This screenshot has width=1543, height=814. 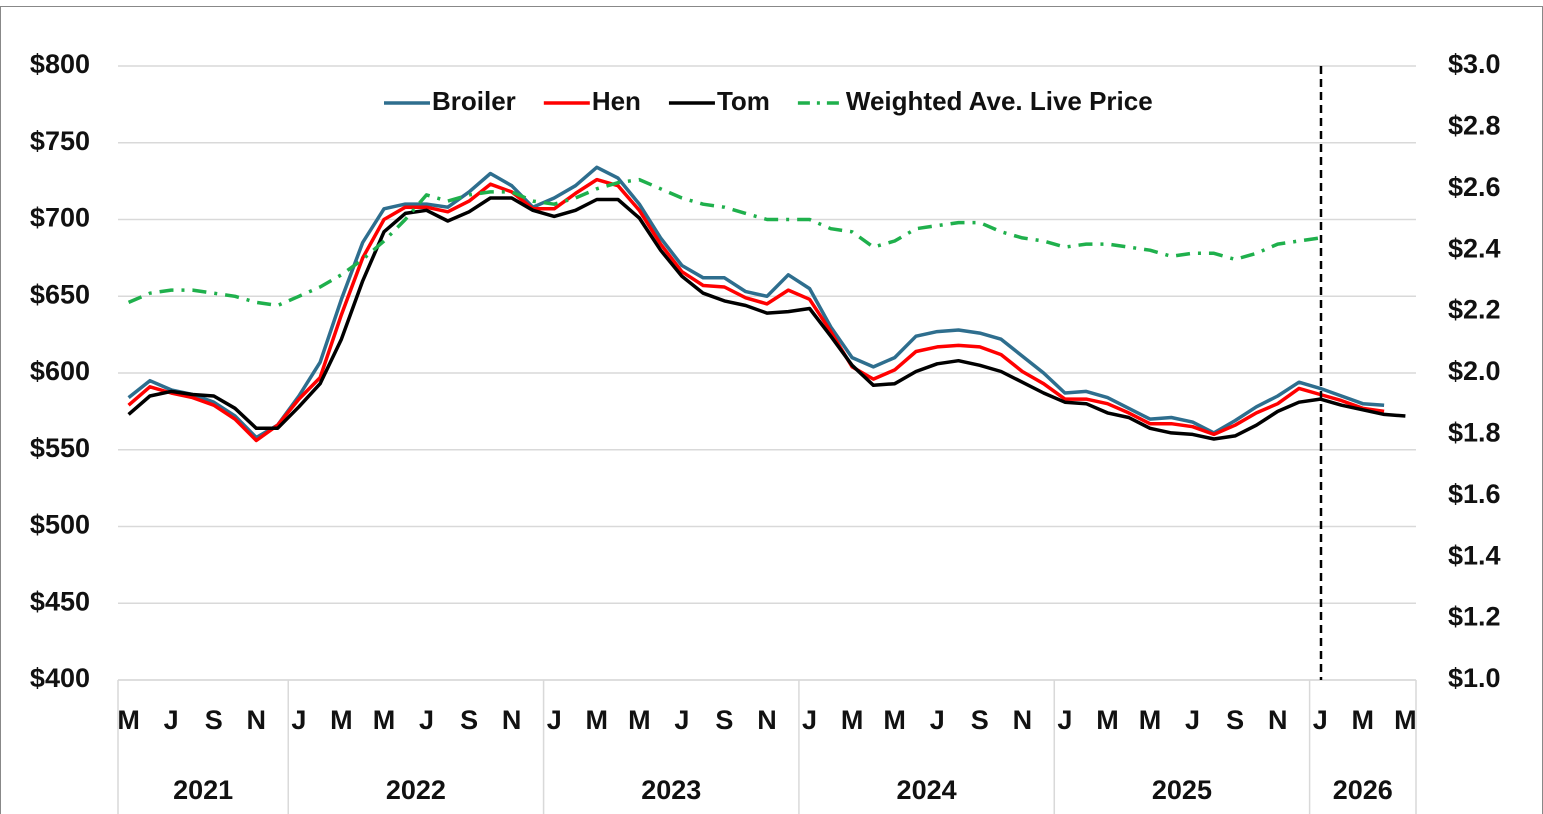 I want to click on y2-tick-label: $2.2, so click(x=1474, y=310).